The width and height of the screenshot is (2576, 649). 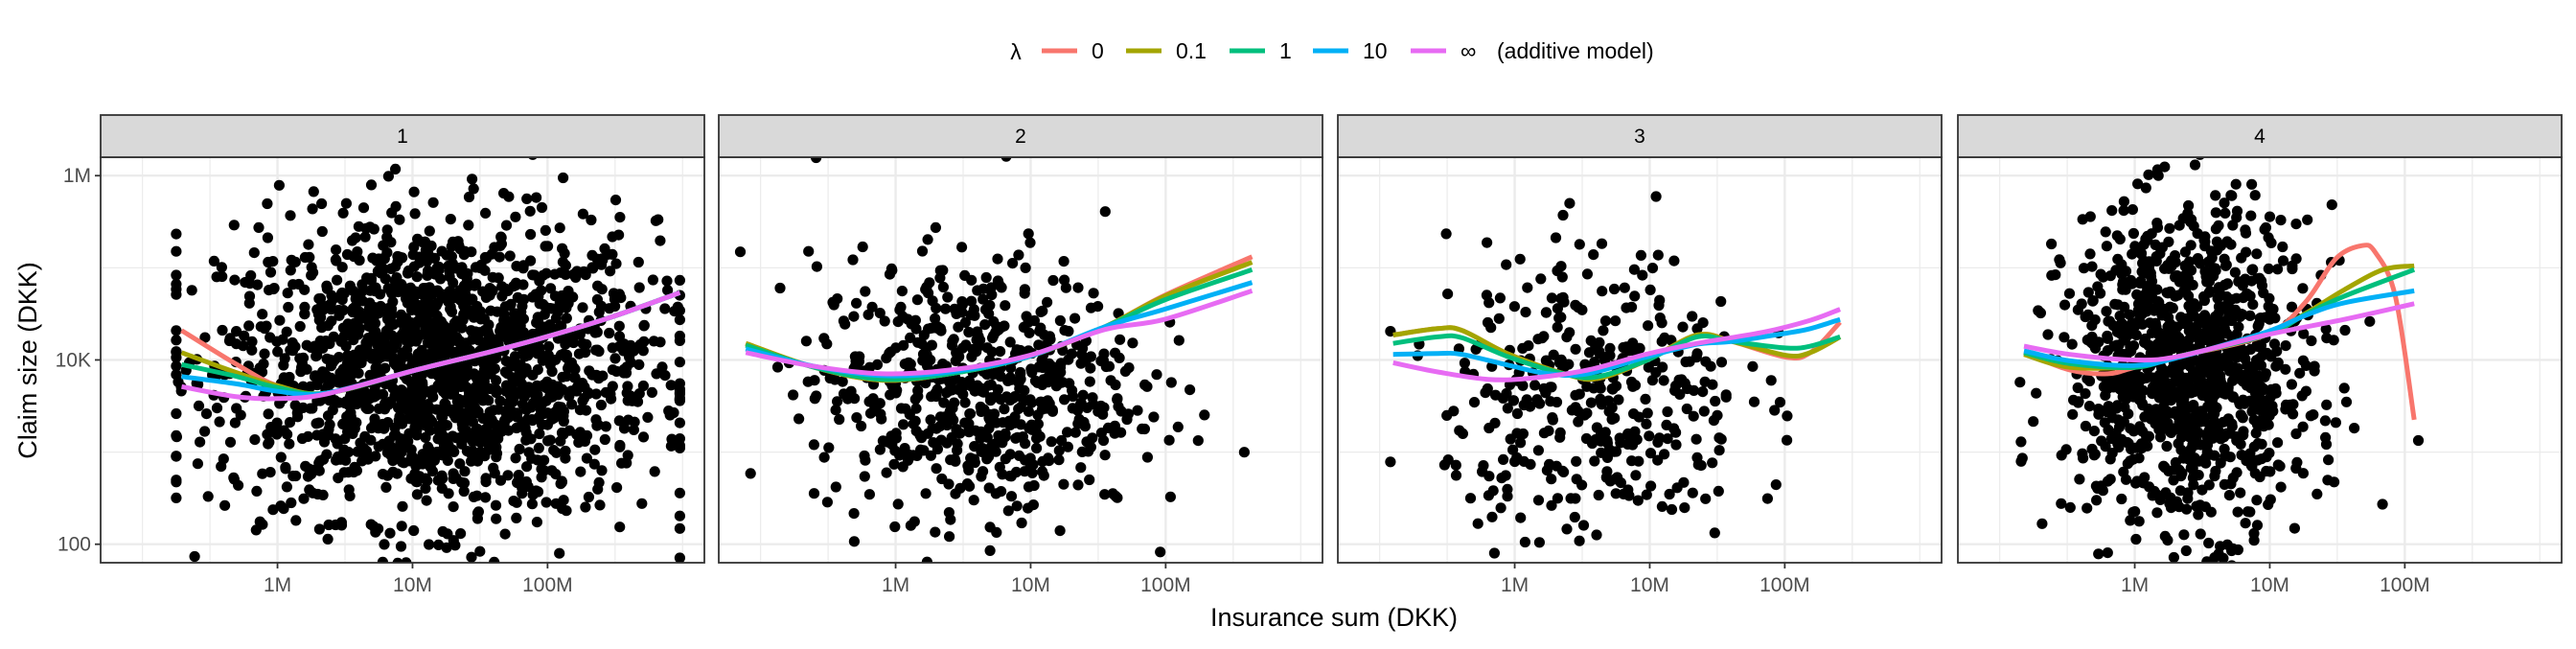 I want to click on y-tick-label: 1M, so click(x=77, y=176).